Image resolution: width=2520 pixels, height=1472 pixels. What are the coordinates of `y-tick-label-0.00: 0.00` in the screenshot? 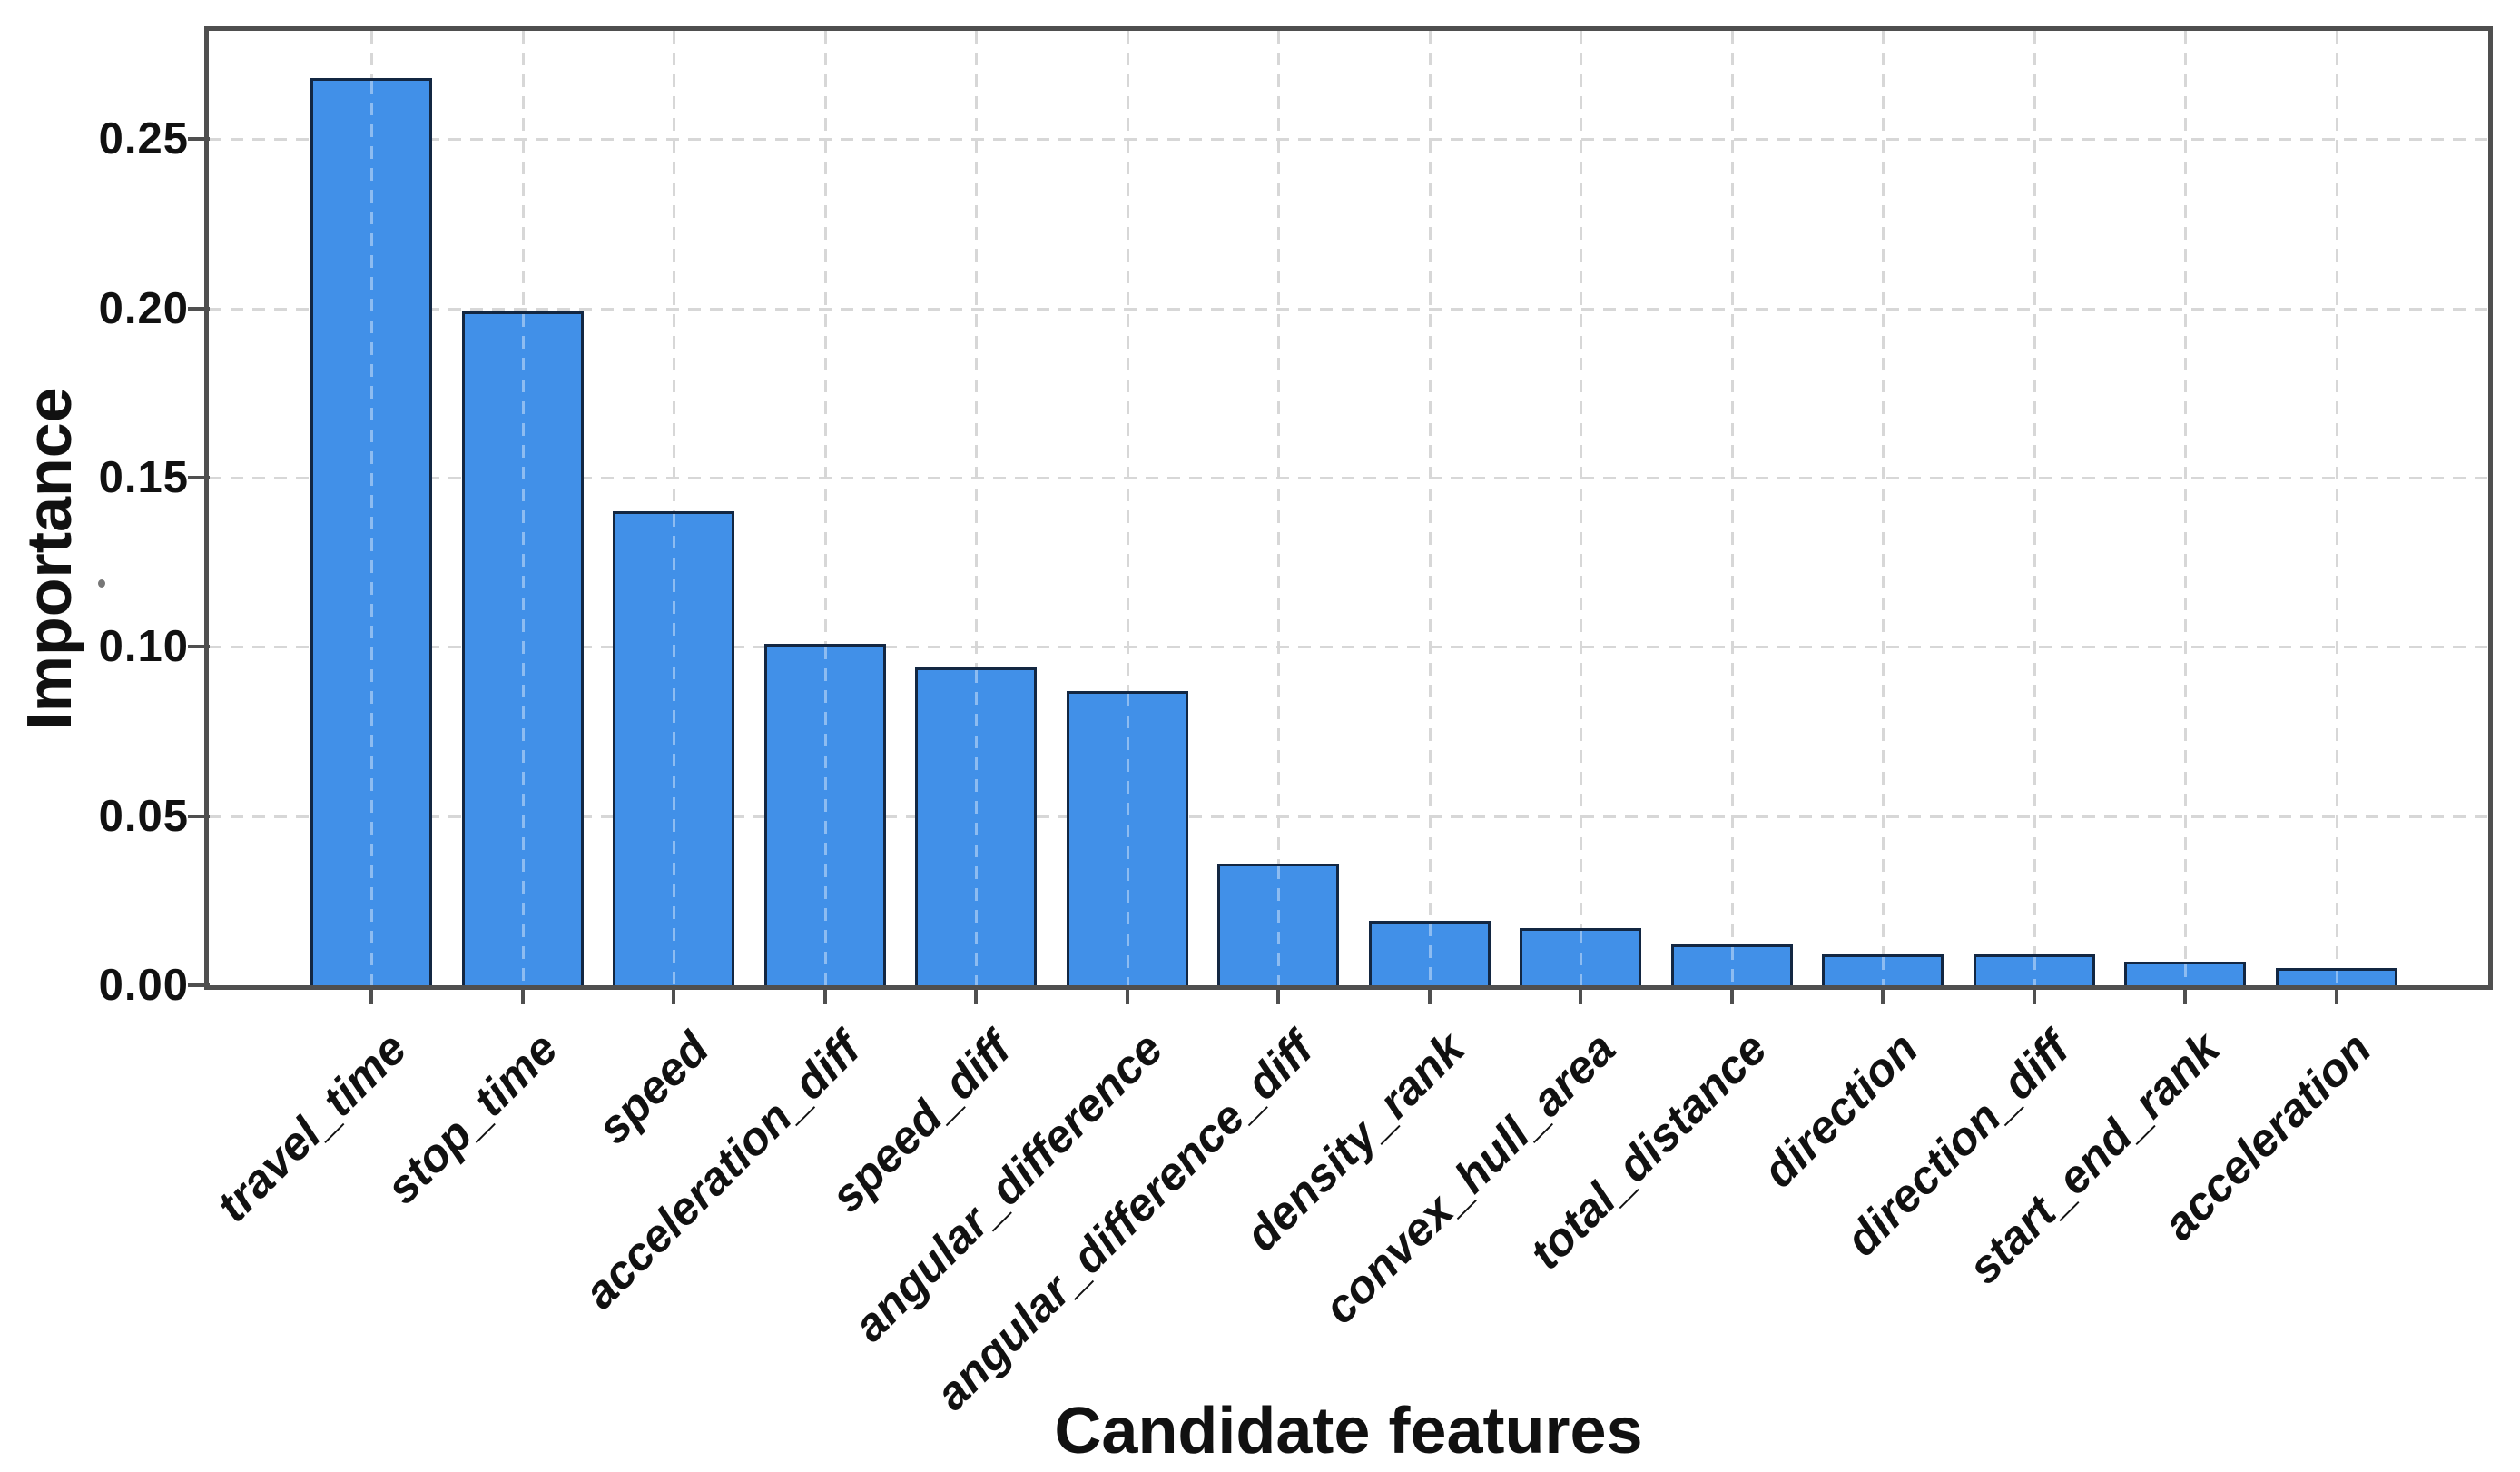 It's located at (143, 985).